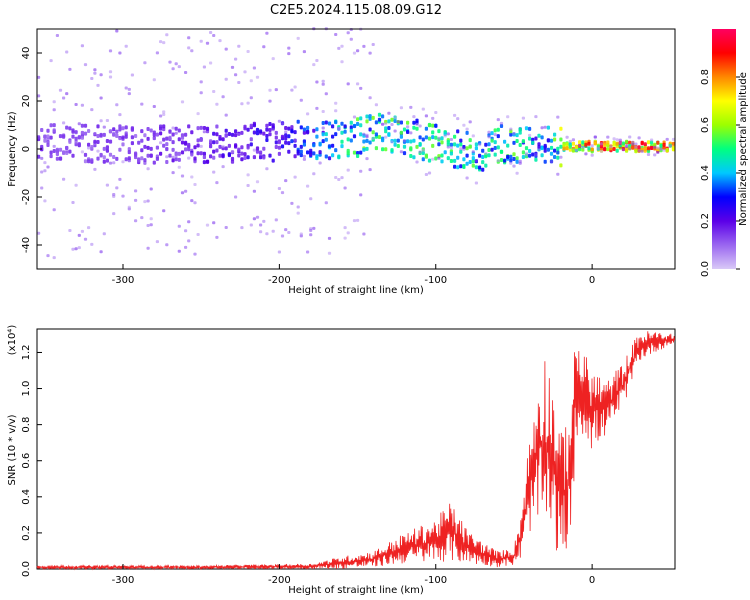 The image size is (750, 600). I want to click on spectrogram-y-tick-label: 20, so click(26, 101).